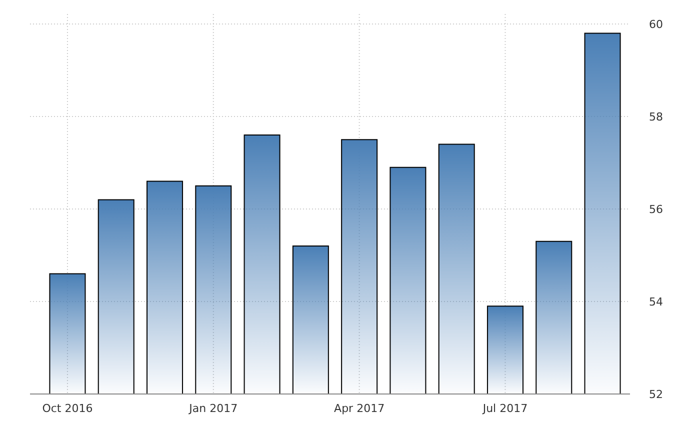 The width and height of the screenshot is (700, 440). What do you see at coordinates (656, 24) in the screenshot?
I see `y-tick-label: 60` at bounding box center [656, 24].